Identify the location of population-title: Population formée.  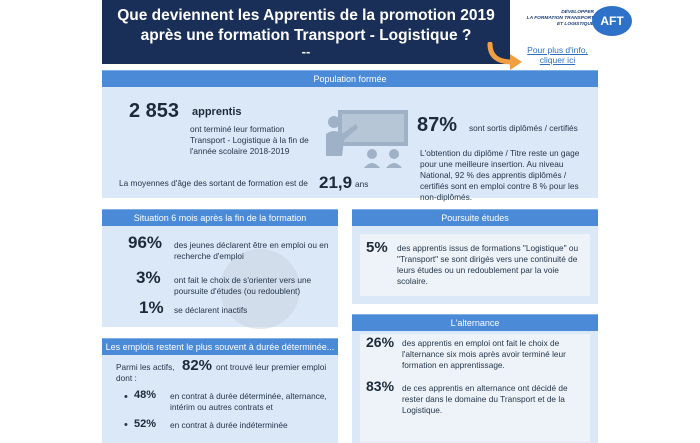
(350, 78).